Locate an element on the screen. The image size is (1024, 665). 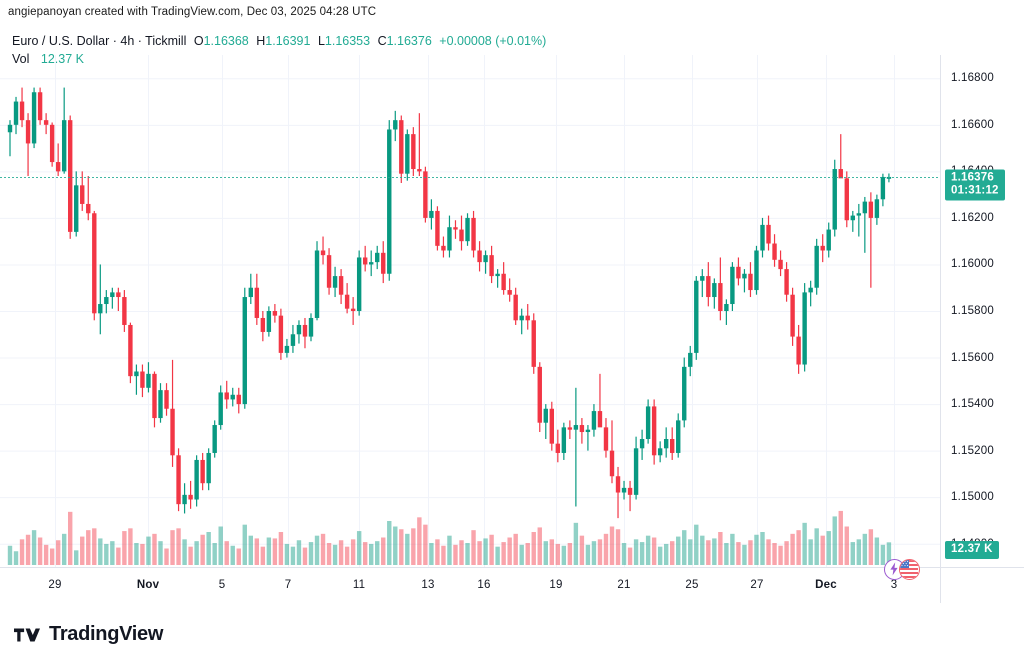
low-label: L is located at coordinates (321, 41).